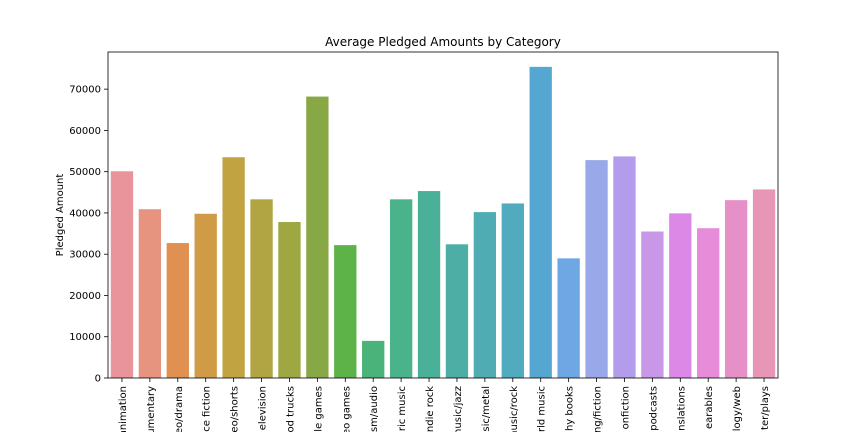 The image size is (864, 432). I want to click on x-tick-label: sm/audio, so click(374, 409).